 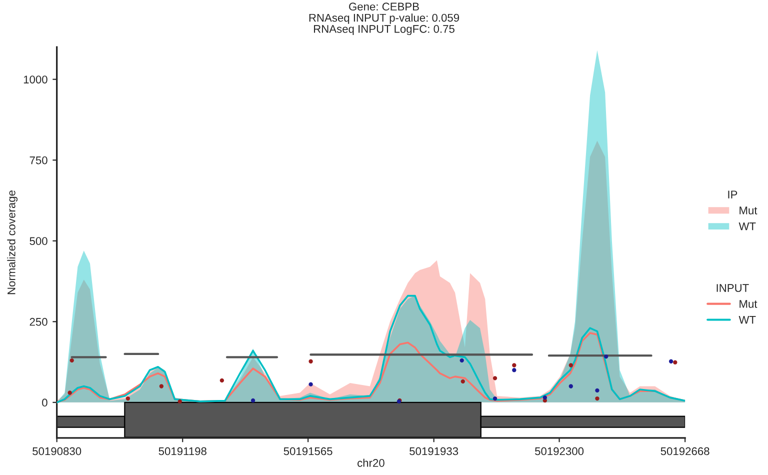 What do you see at coordinates (39, 241) in the screenshot?
I see `y-tick-label: 500` at bounding box center [39, 241].